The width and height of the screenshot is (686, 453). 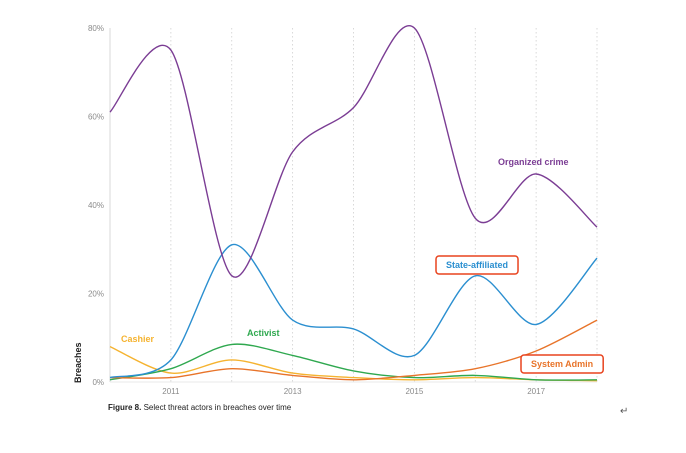 What do you see at coordinates (138, 339) in the screenshot?
I see `series-label-cashier: Cashier` at bounding box center [138, 339].